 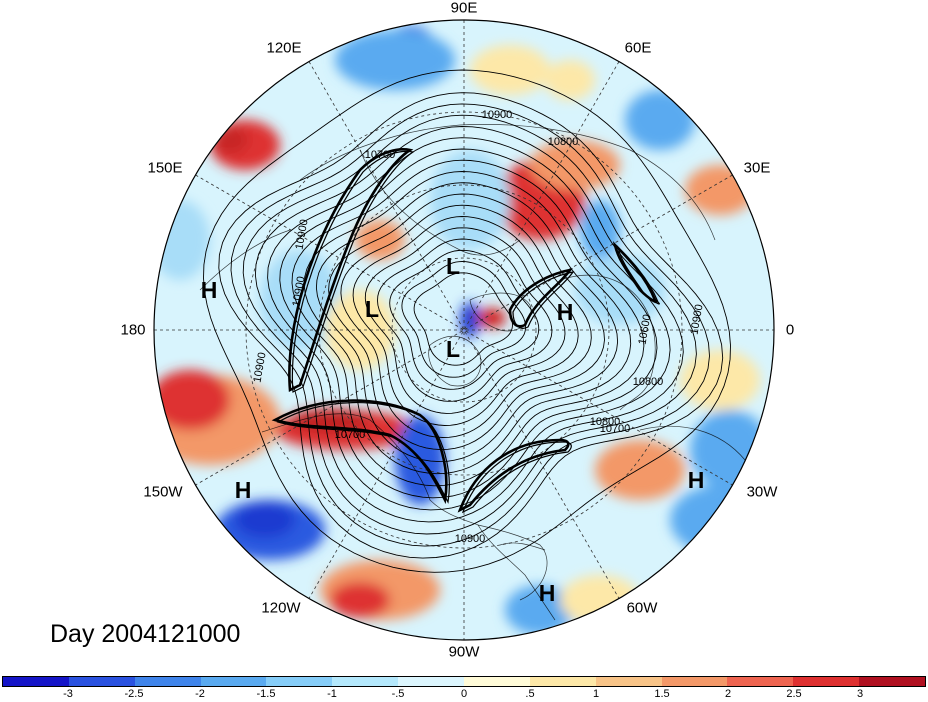 I want to click on lon-label-150w: 150W, so click(x=163, y=492).